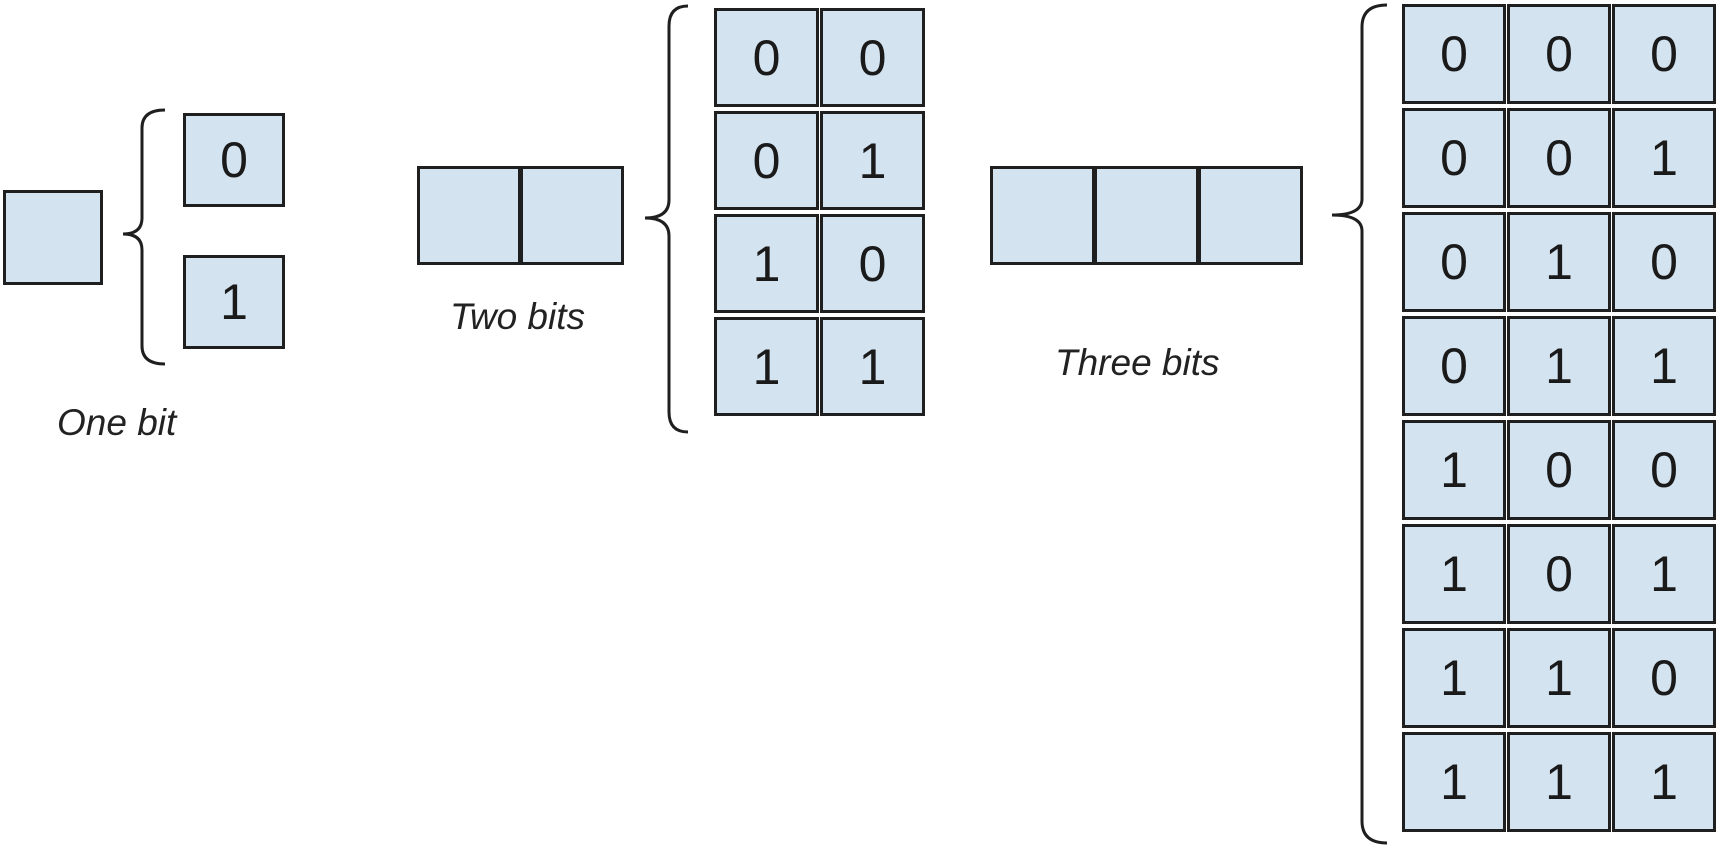  What do you see at coordinates (518, 316) in the screenshot?
I see `two-bits-label: Two bits` at bounding box center [518, 316].